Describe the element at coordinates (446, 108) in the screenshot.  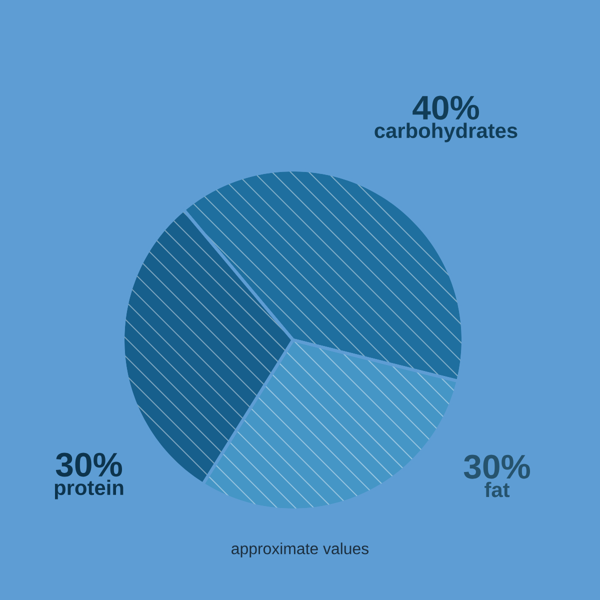
I see `data-label: 40%` at that location.